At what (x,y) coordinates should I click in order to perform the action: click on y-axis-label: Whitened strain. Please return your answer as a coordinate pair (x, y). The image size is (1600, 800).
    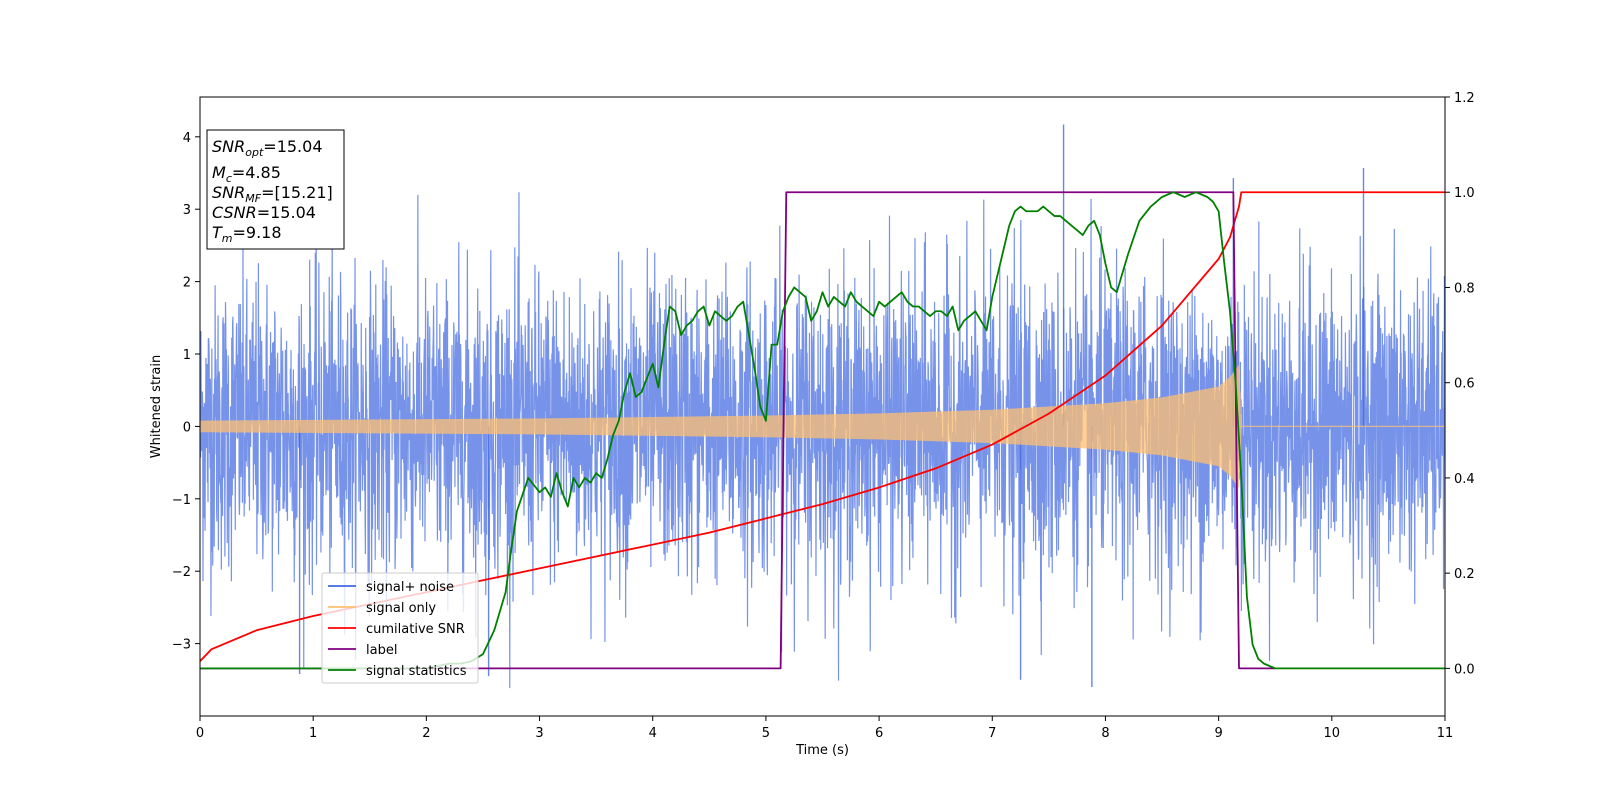
    Looking at the image, I should click on (156, 406).